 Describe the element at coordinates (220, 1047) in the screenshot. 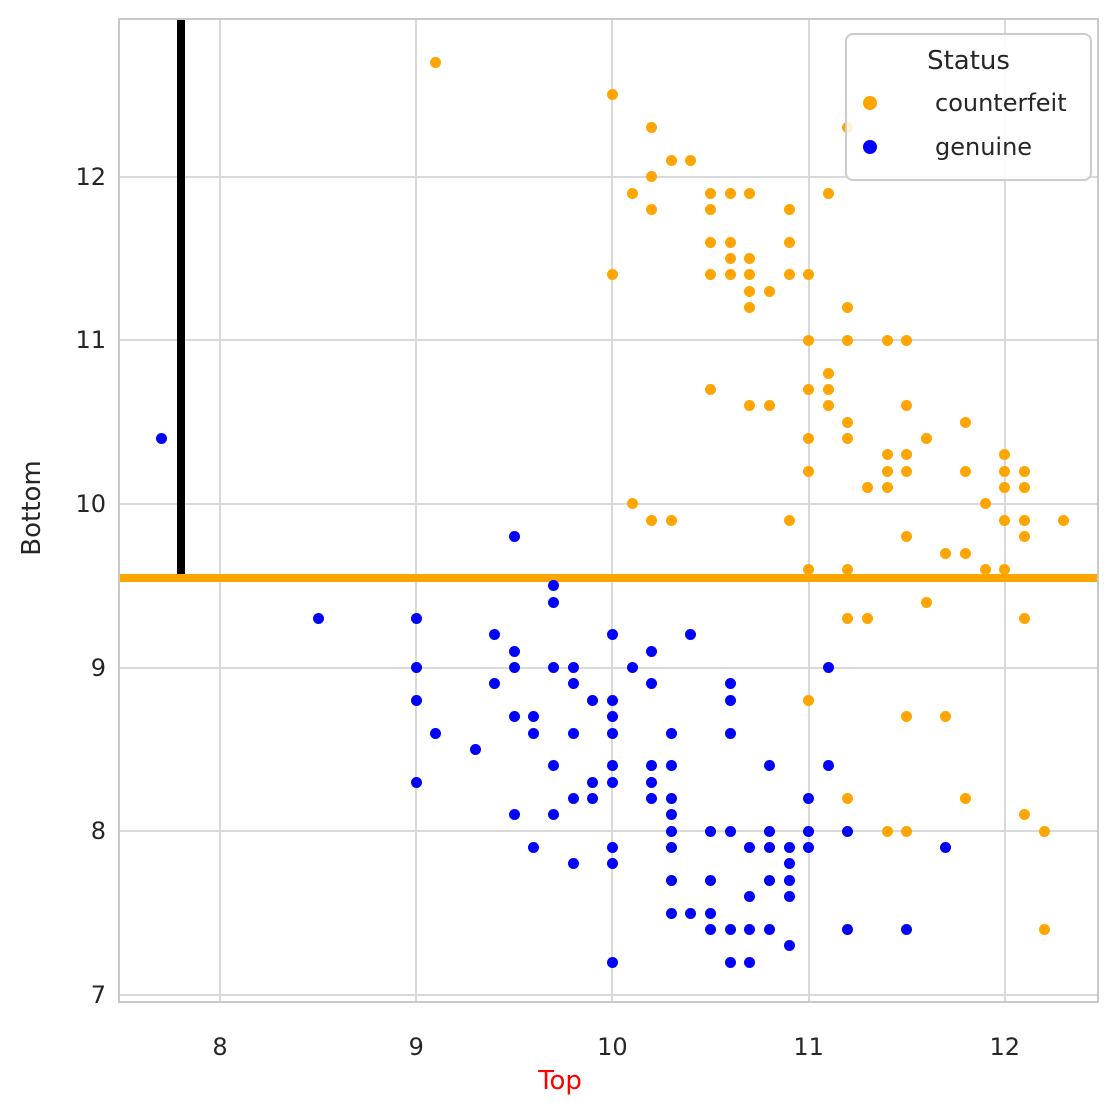

I see `x-tick-label-8: 8` at that location.